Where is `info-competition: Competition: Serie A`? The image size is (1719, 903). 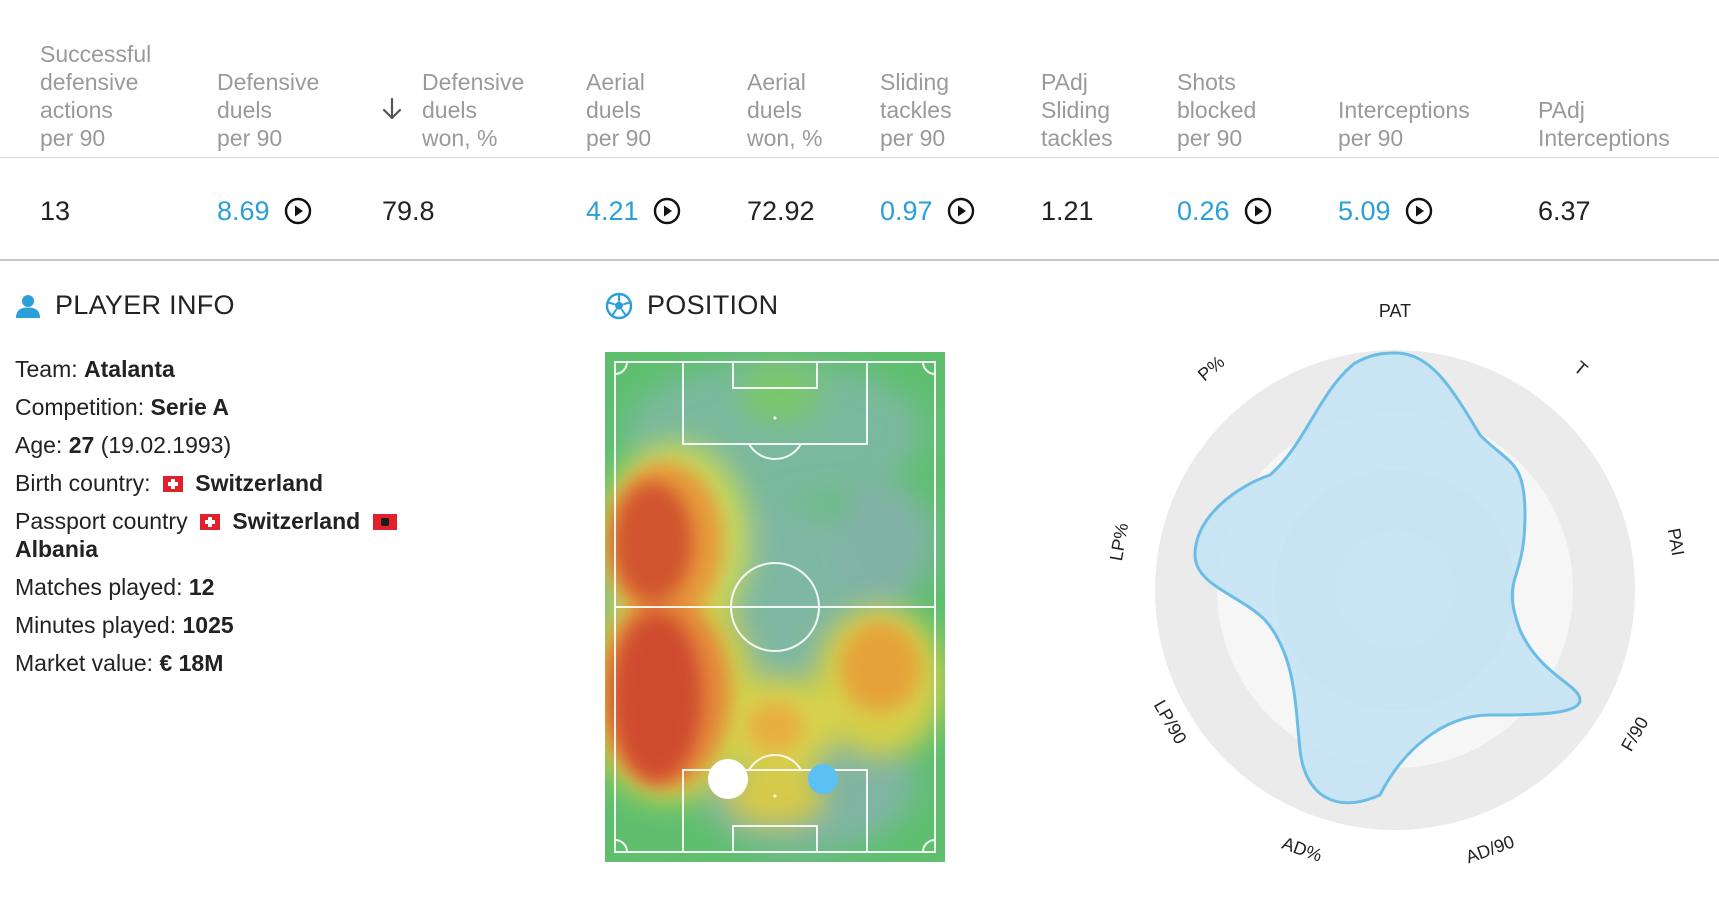 info-competition: Competition: Serie A is located at coordinates (122, 407).